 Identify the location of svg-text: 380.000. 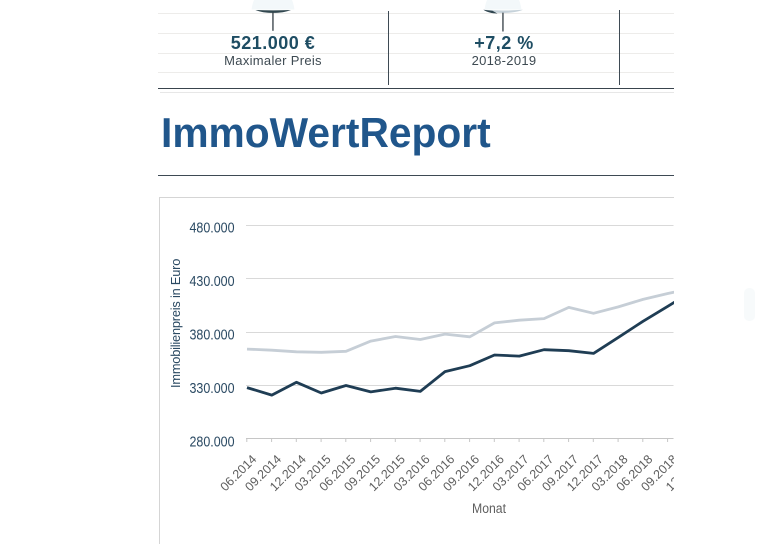
(212, 336).